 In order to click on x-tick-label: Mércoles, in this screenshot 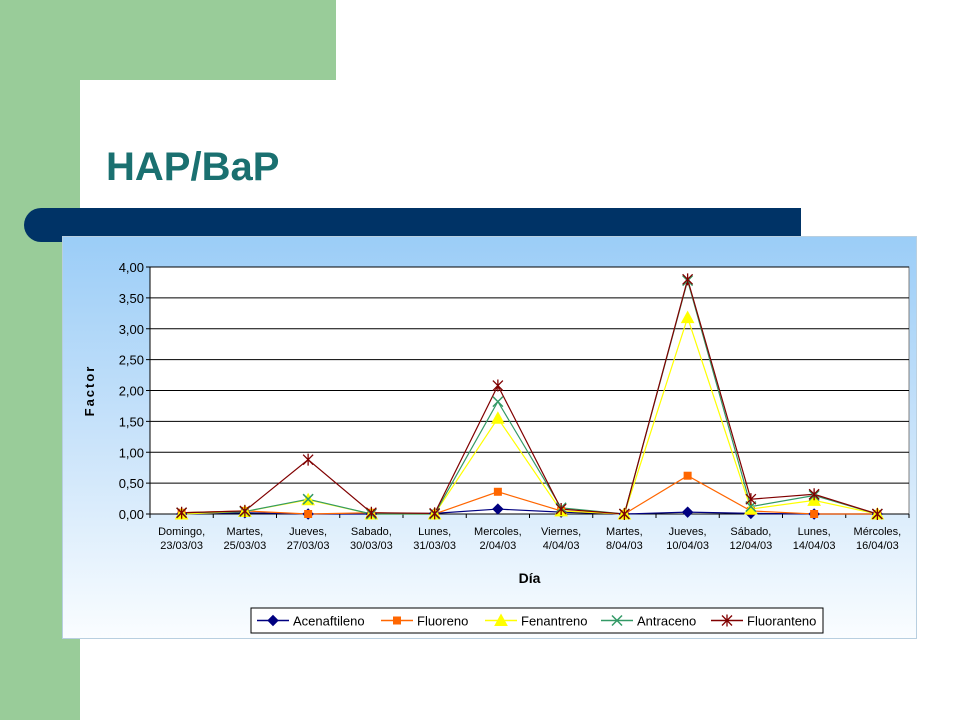, I will do `click(878, 532)`.